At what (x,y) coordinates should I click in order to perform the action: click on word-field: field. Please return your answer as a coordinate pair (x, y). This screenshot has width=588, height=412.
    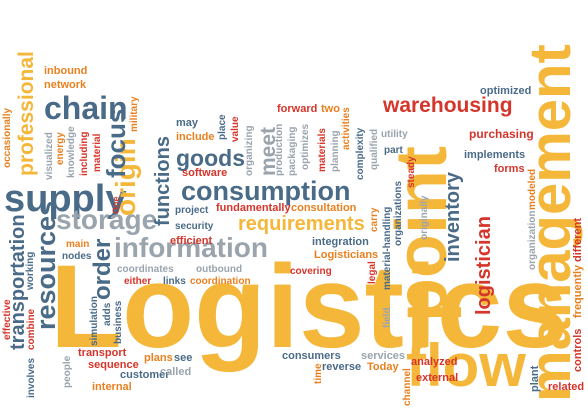
    Looking at the image, I should click on (387, 317).